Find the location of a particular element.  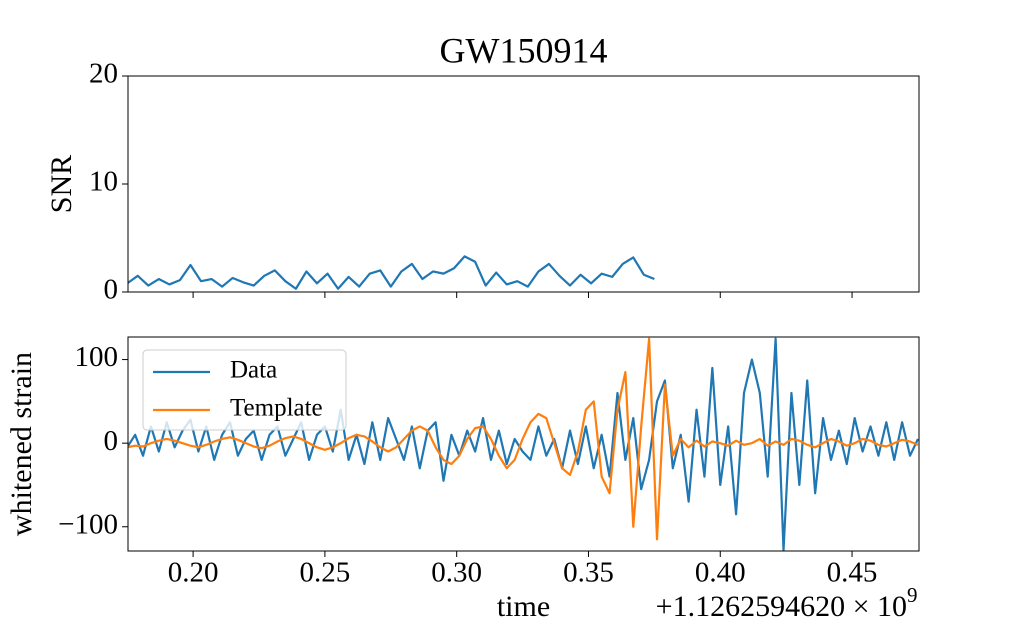

x-tick-label: 0.25 is located at coordinates (325, 573).